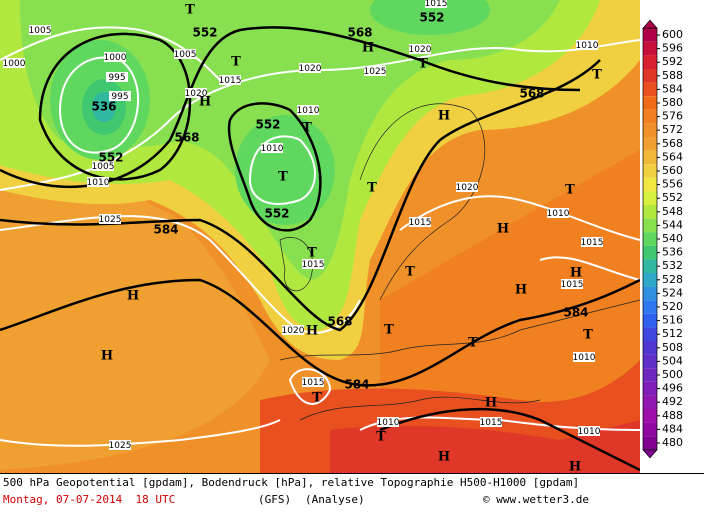 Image resolution: width=704 pixels, height=513 pixels. I want to click on contour, so click(510, 439).